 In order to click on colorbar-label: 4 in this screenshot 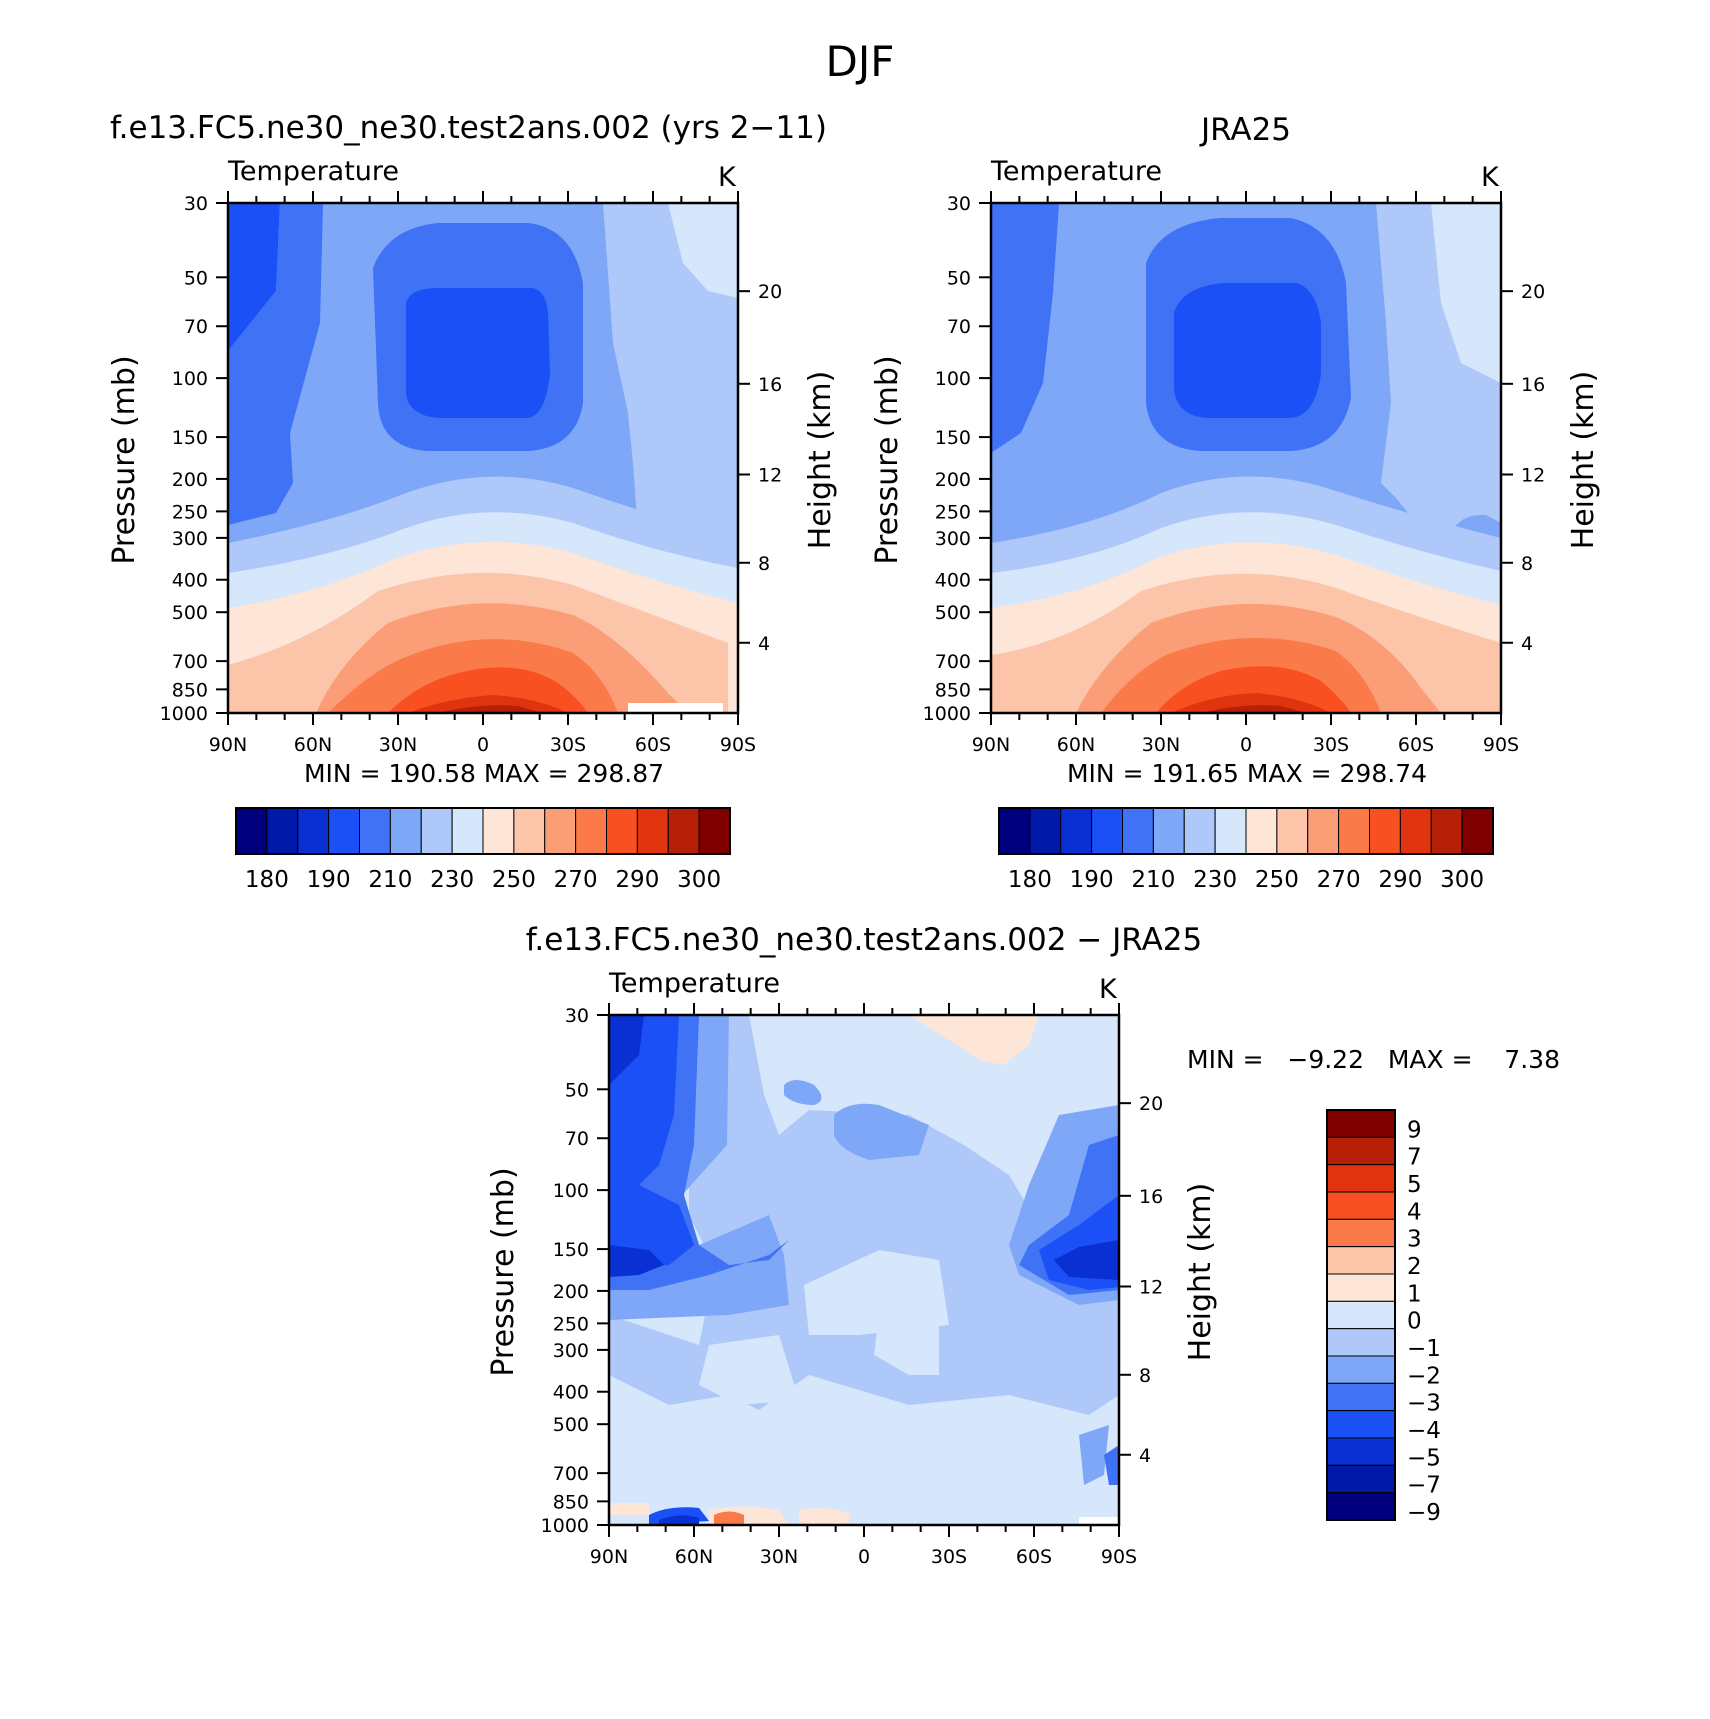, I will do `click(1414, 1212)`.